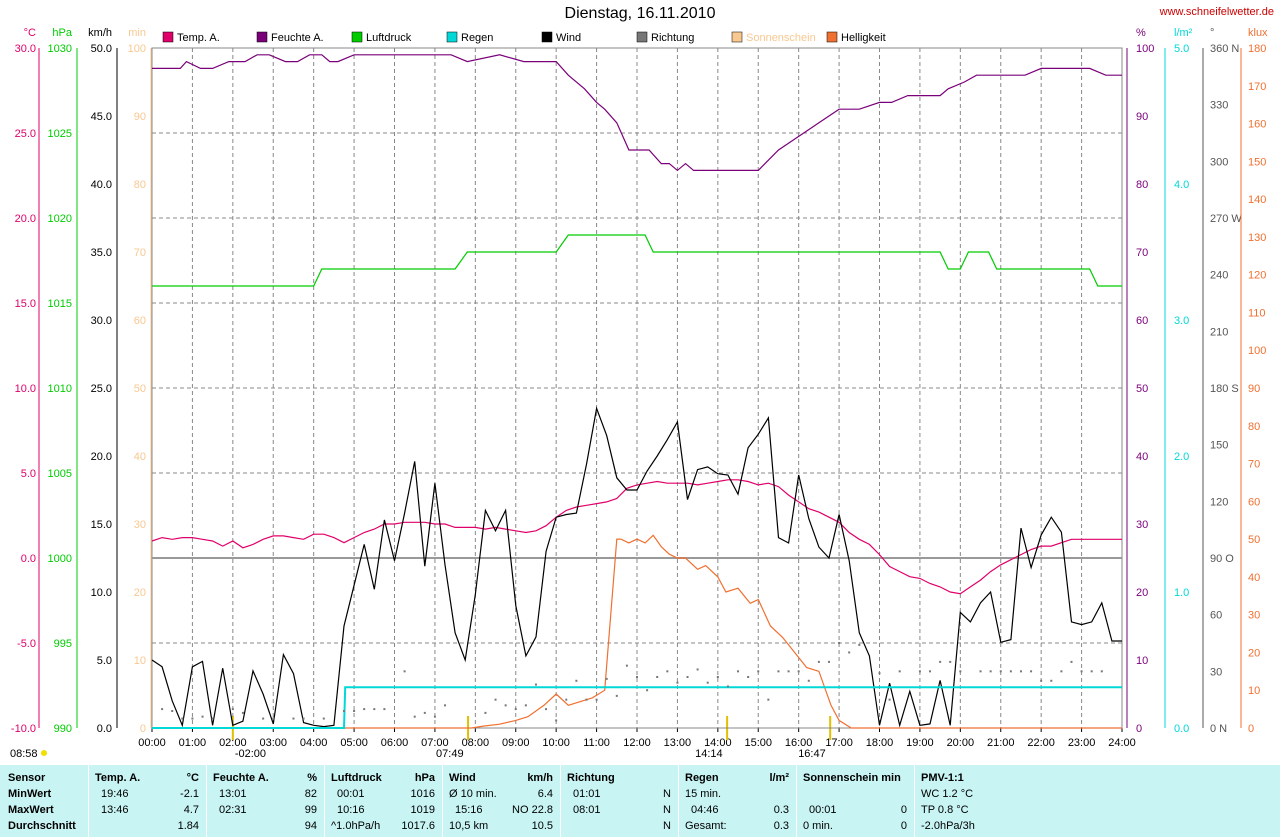 The height and width of the screenshot is (837, 1280). What do you see at coordinates (104, 661) in the screenshot?
I see `axis-tick-kmh: 5.0` at bounding box center [104, 661].